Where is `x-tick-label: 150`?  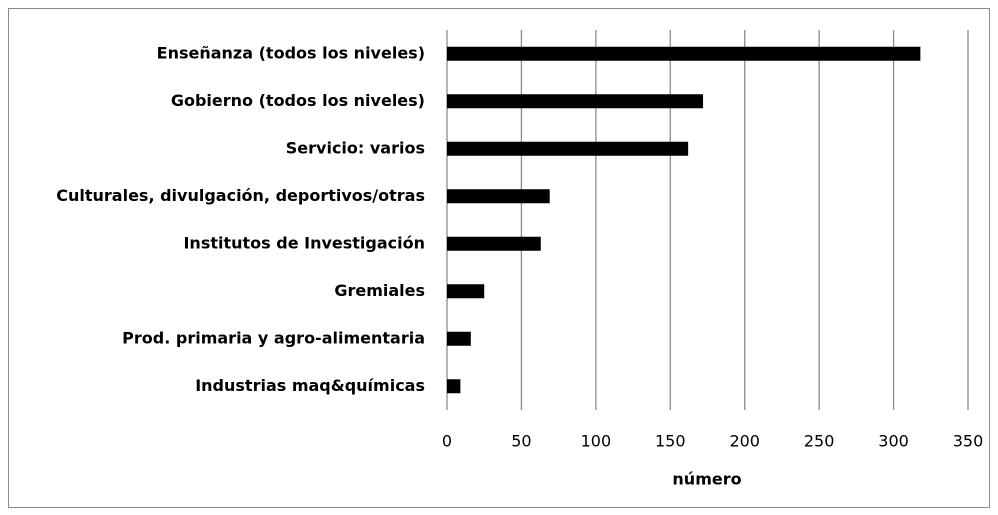 x-tick-label: 150 is located at coordinates (670, 441).